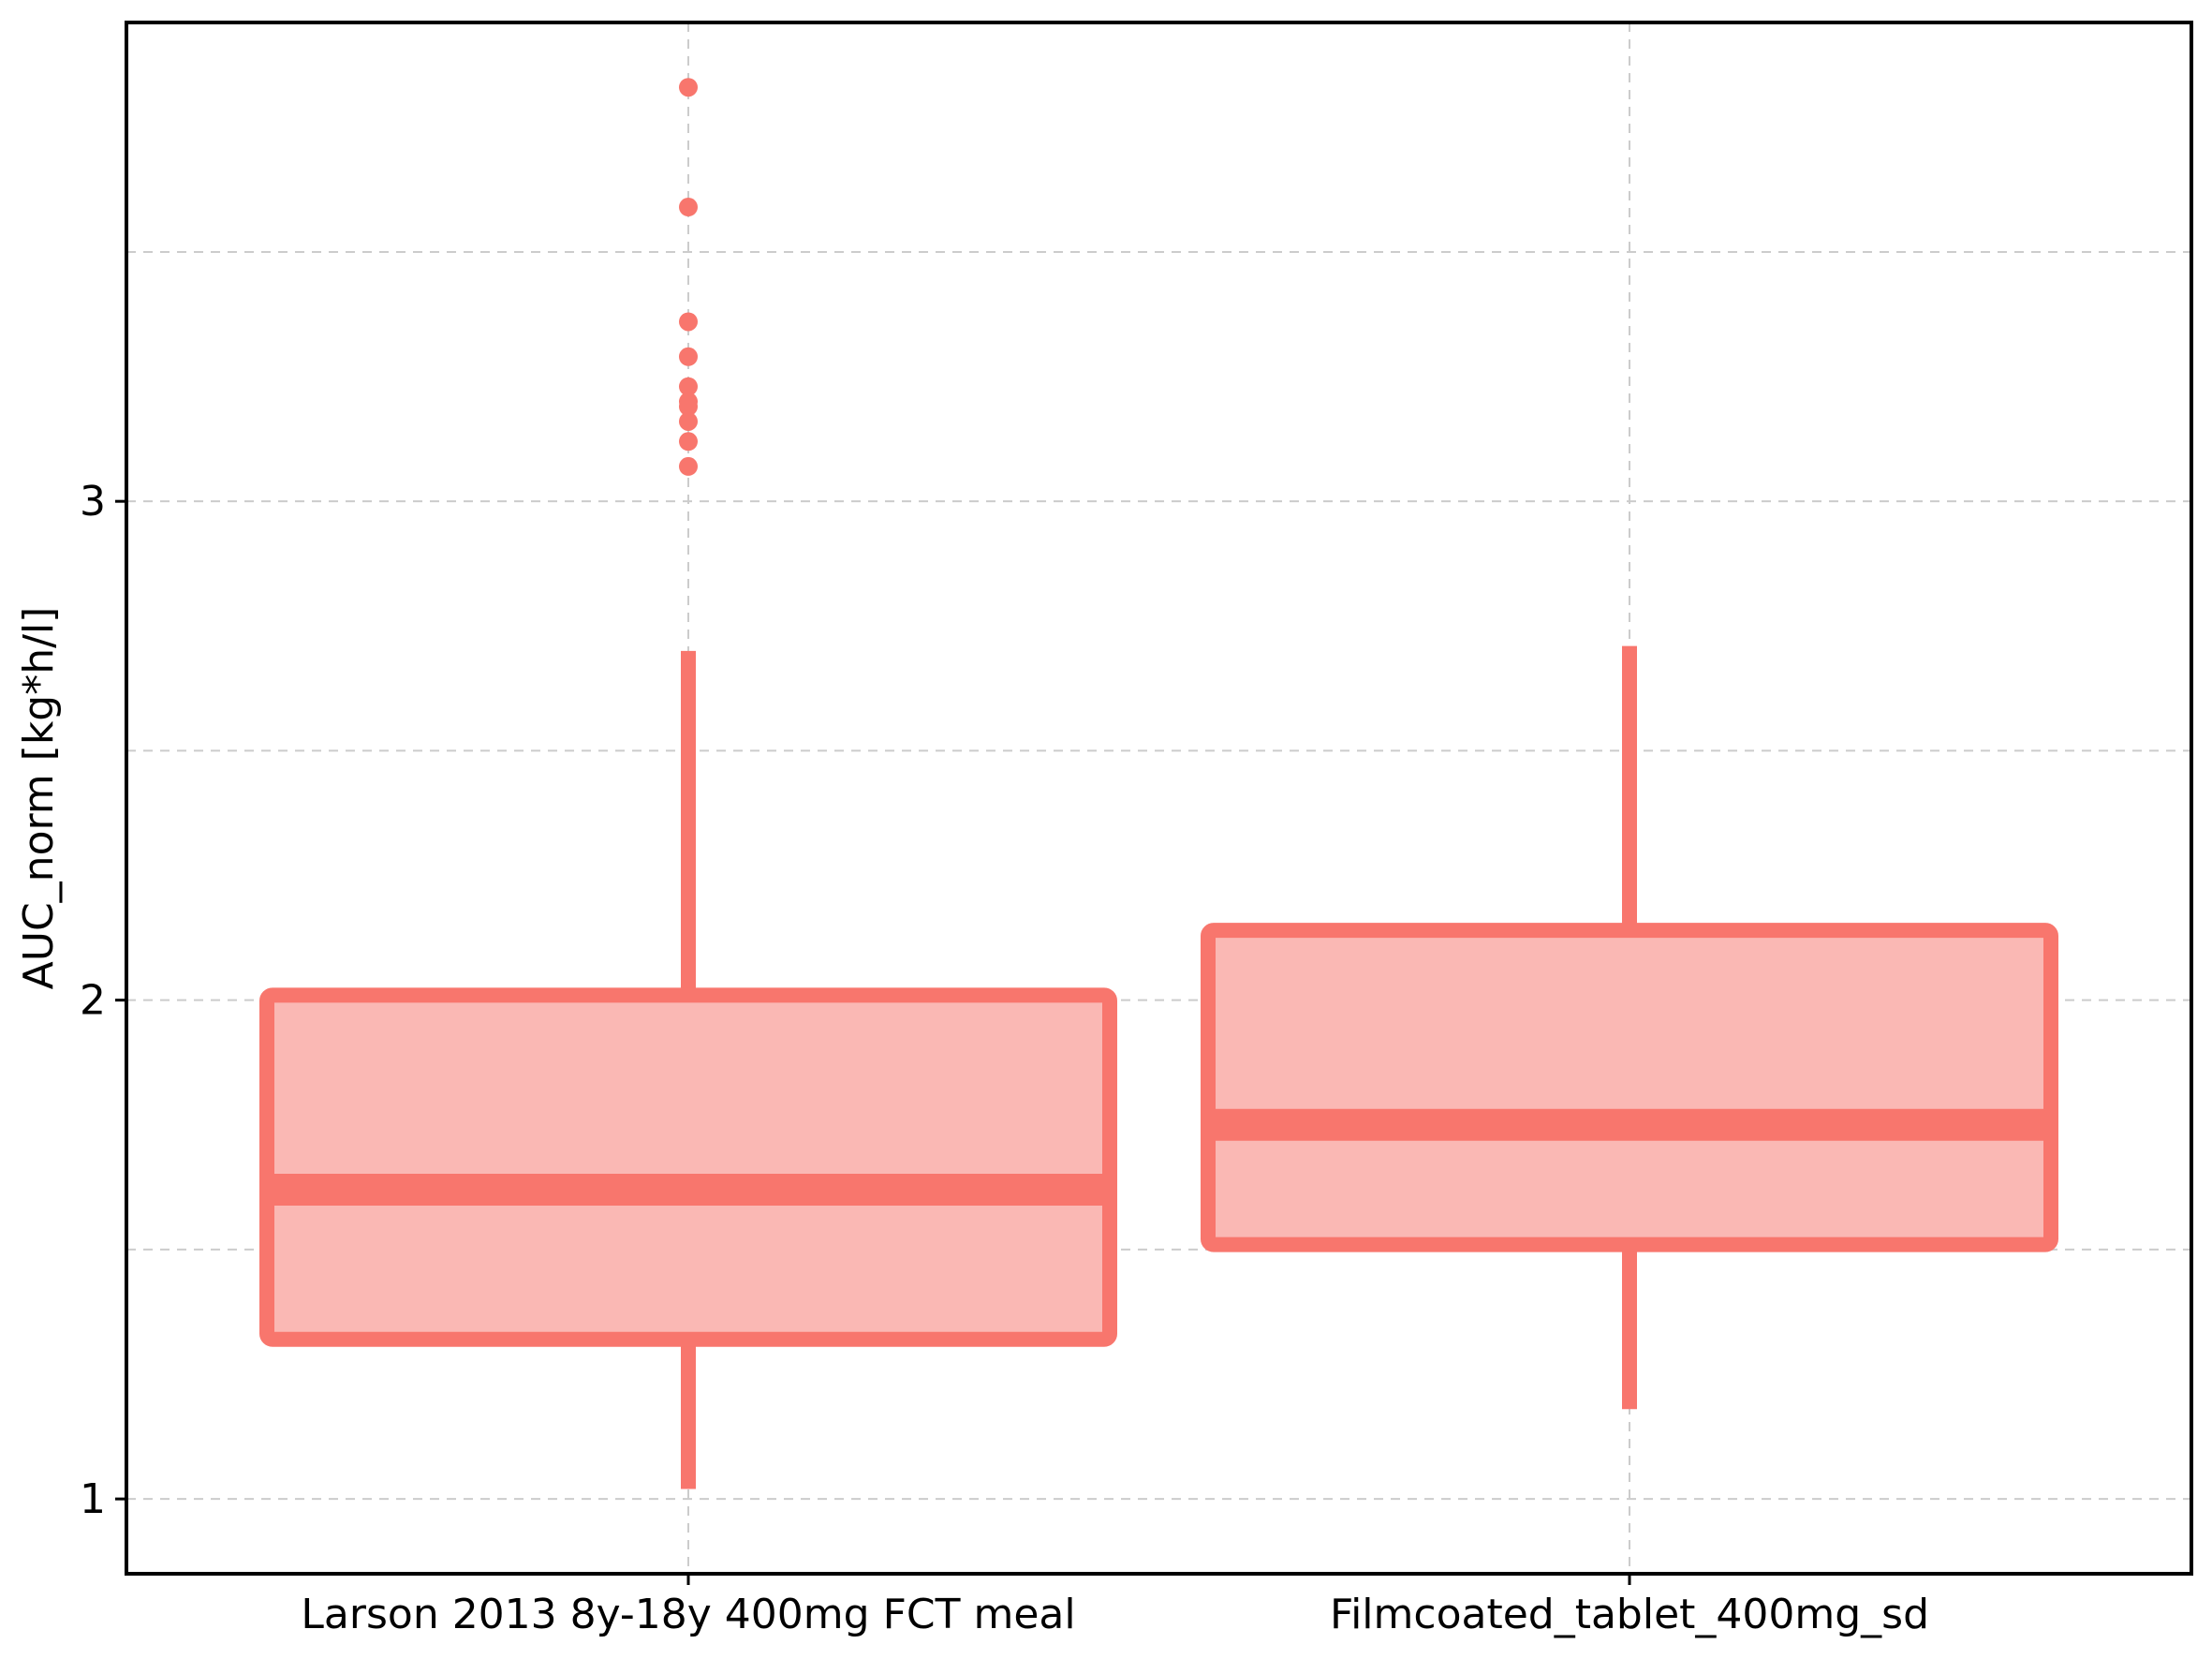 This screenshot has width=2212, height=1659. What do you see at coordinates (688, 1615) in the screenshot?
I see `x-tick-label: Larson 2013 8y-18y 400mg FCT meal` at bounding box center [688, 1615].